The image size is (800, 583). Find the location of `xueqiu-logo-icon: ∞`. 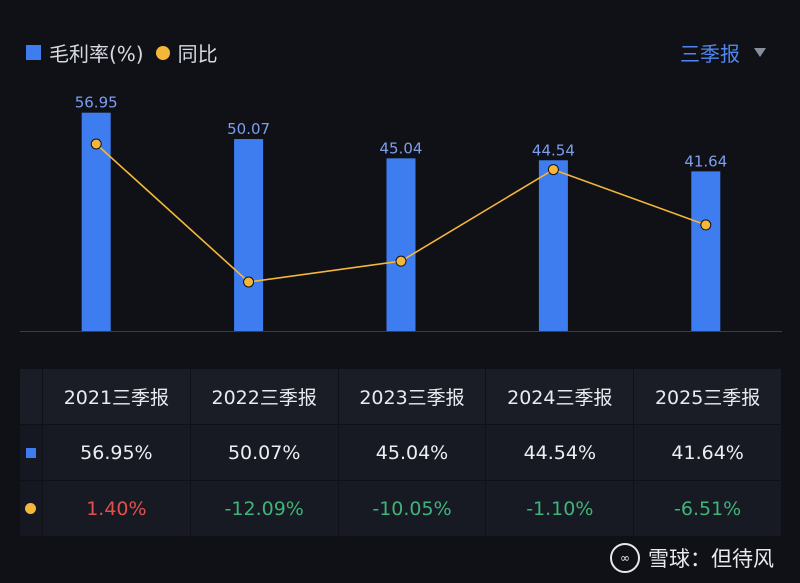

xueqiu-logo-icon: ∞ is located at coordinates (625, 558).